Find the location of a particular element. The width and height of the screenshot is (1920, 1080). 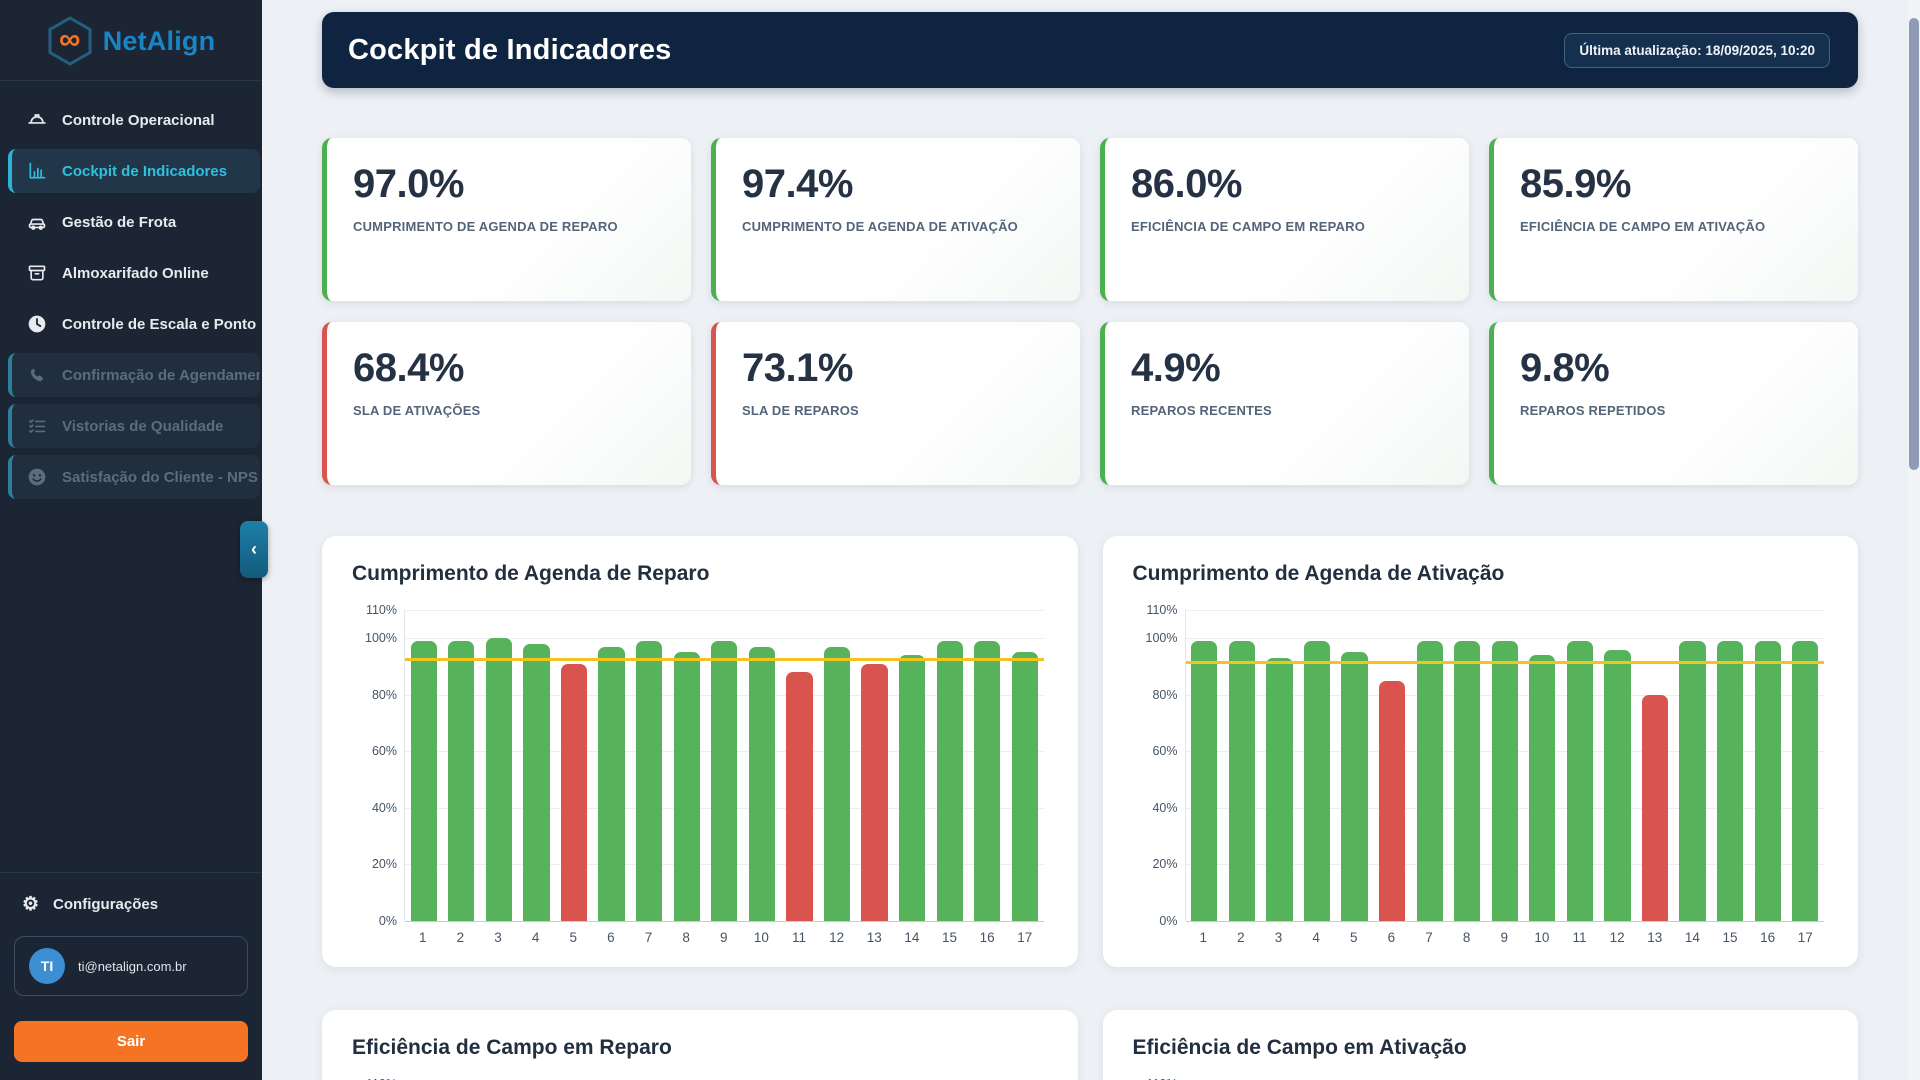

kpi-card-4: 68.4% SLA DE ATIVAÇÕES is located at coordinates (506, 403).